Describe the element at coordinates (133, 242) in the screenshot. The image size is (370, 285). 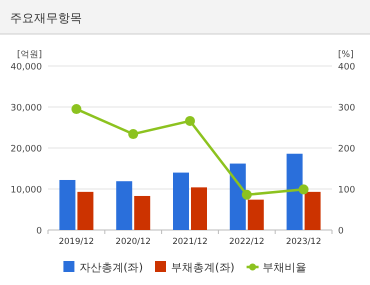
I see `x-tick-label: 2020/12` at that location.